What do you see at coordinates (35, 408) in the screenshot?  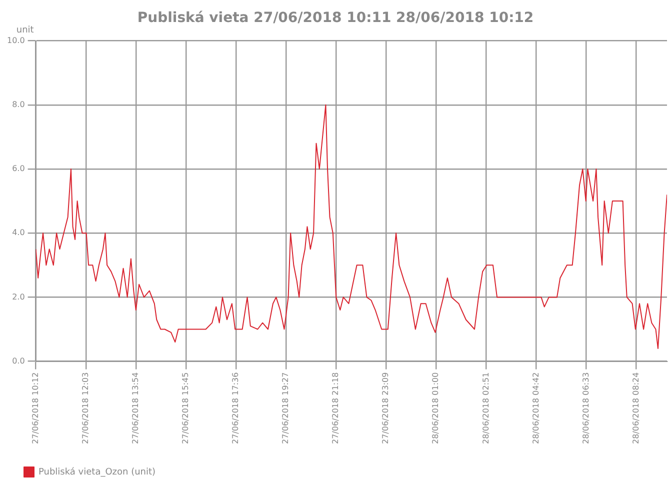 I see `x-tick-label: 27/06/2018 10:12` at bounding box center [35, 408].